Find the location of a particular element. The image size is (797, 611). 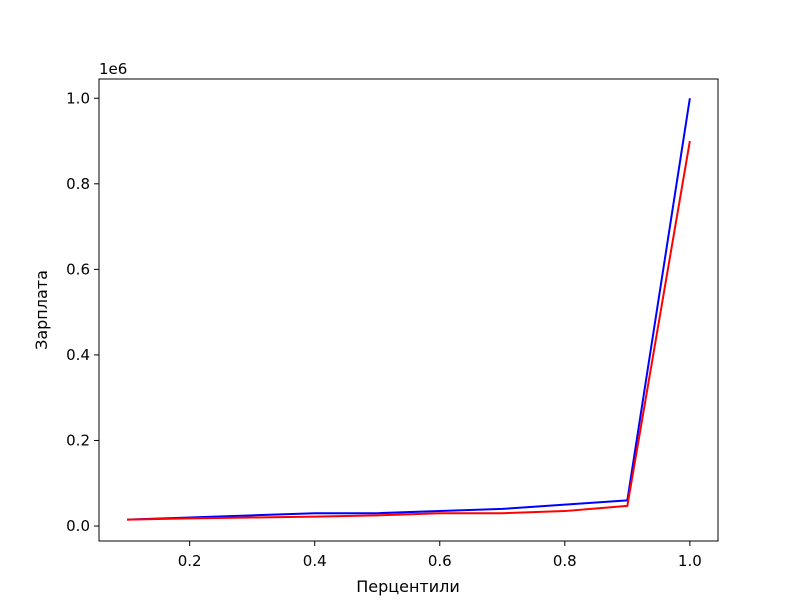

x-tick-label: 0.8 is located at coordinates (565, 561).